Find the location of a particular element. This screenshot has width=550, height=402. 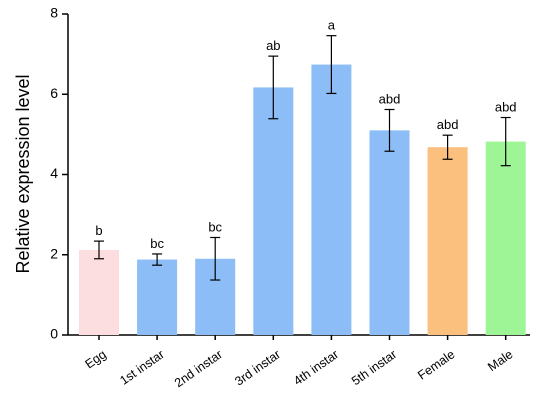

y-ticks: 0 2 4 6 8 is located at coordinates (59, 173).